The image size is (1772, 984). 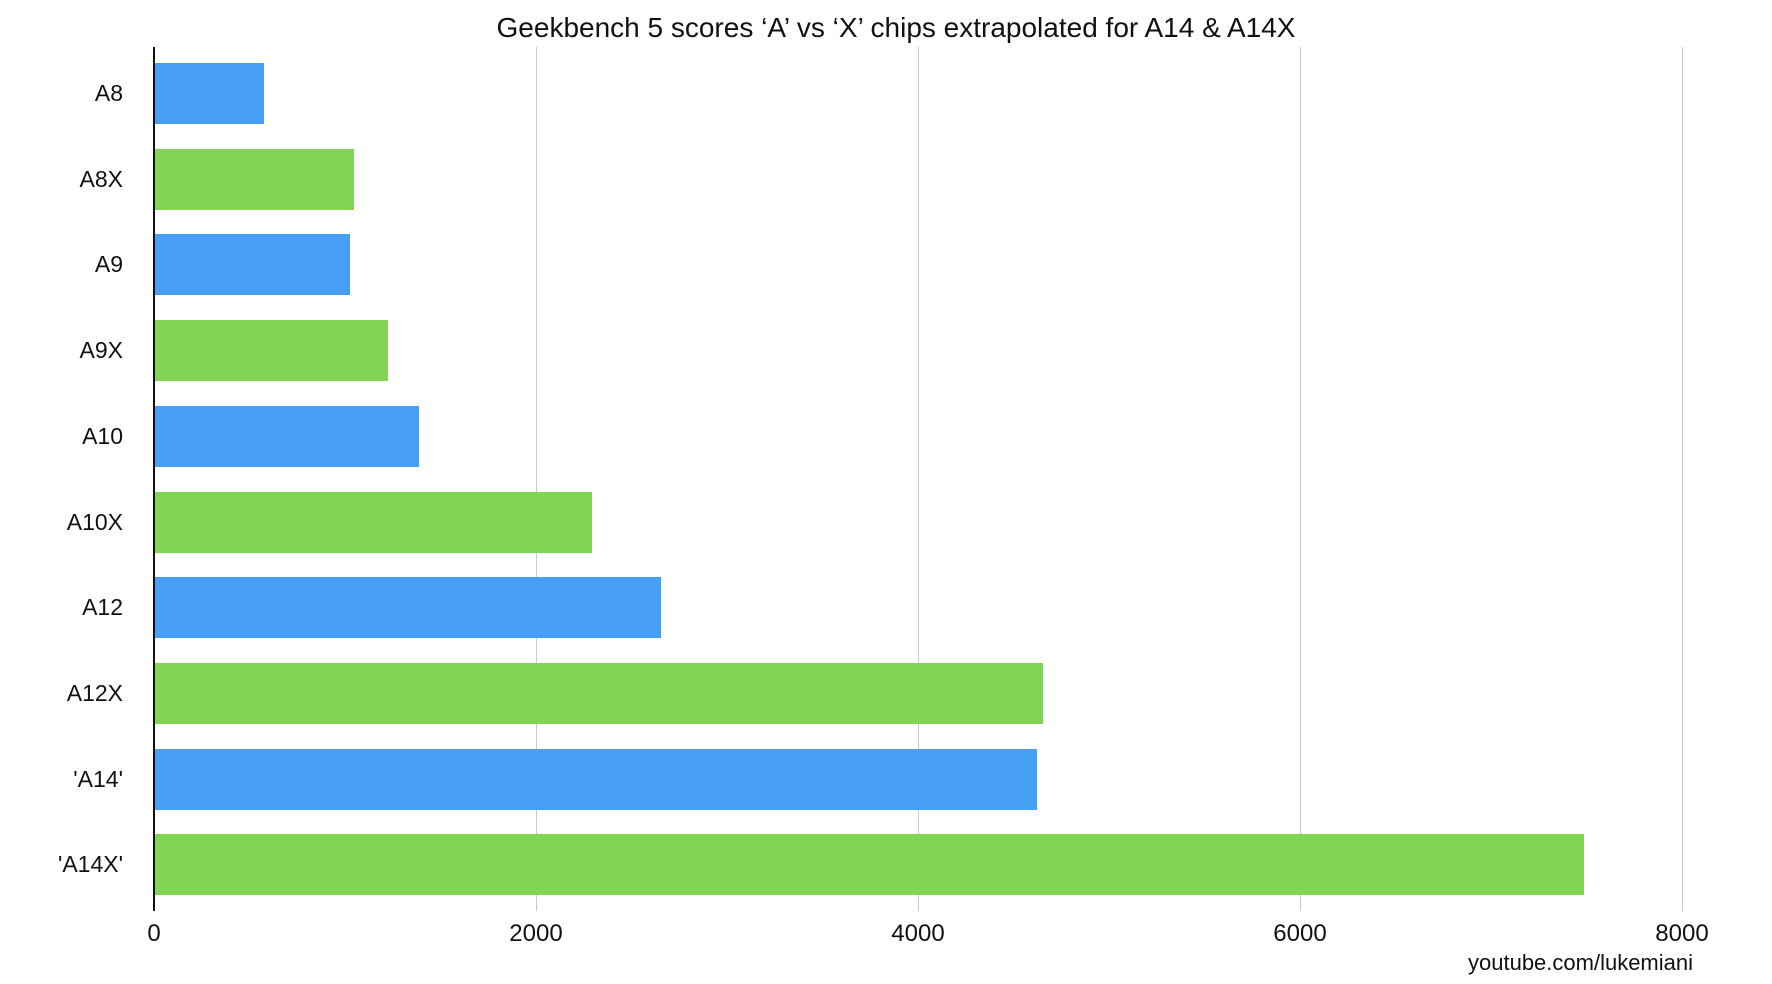 What do you see at coordinates (101, 178) in the screenshot?
I see `category-label: A8X` at bounding box center [101, 178].